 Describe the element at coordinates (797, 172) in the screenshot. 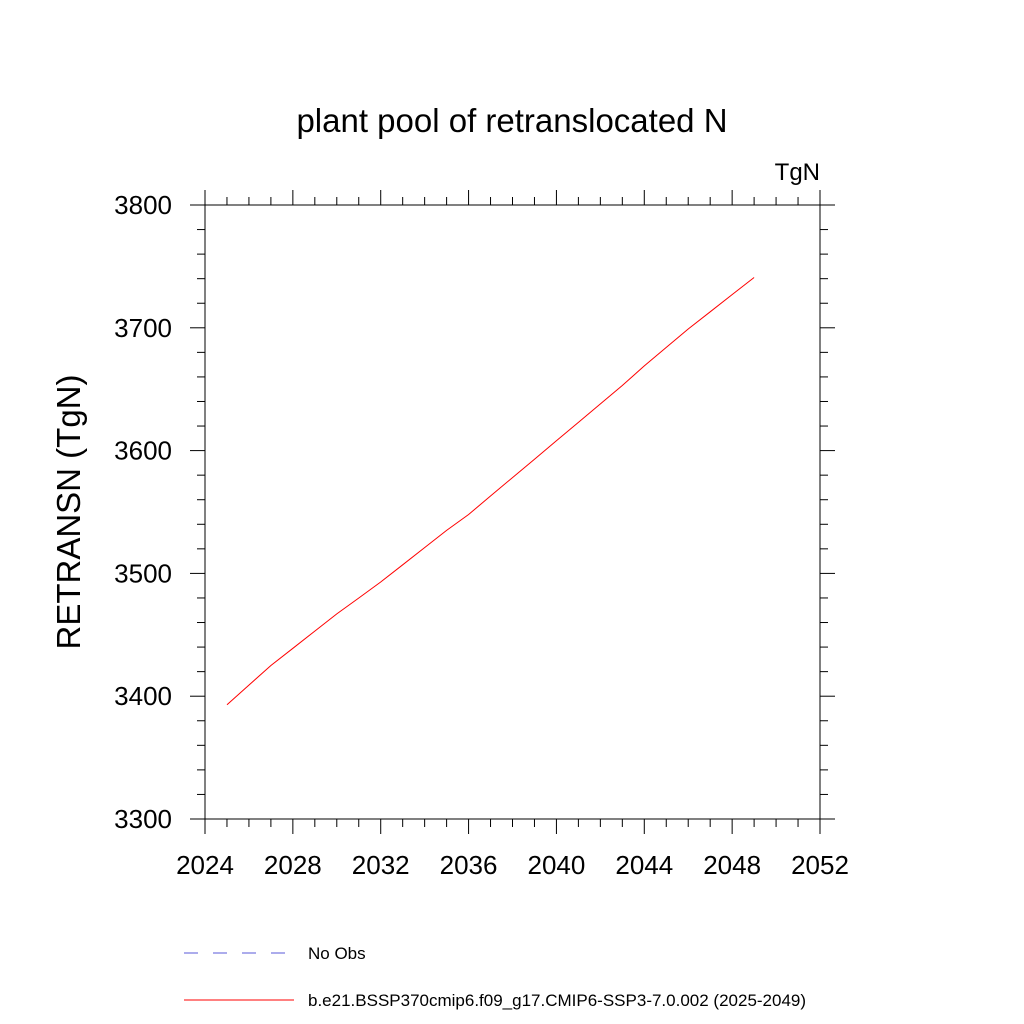

I see `units-label: TgN` at that location.